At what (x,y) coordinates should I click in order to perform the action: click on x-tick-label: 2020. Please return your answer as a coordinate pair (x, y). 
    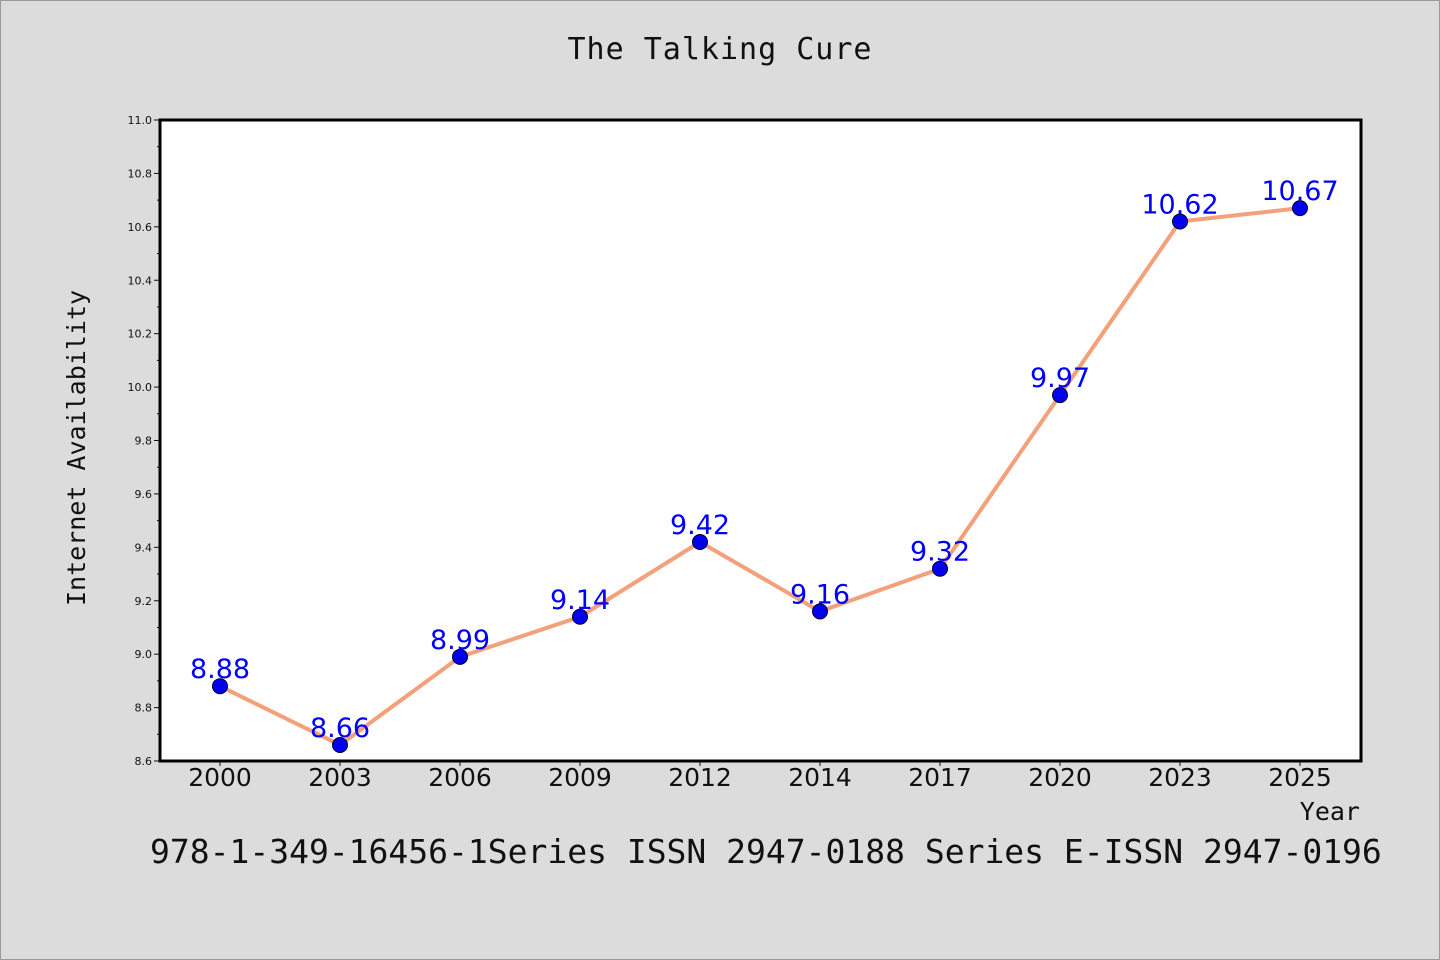
    Looking at the image, I should click on (1060, 777).